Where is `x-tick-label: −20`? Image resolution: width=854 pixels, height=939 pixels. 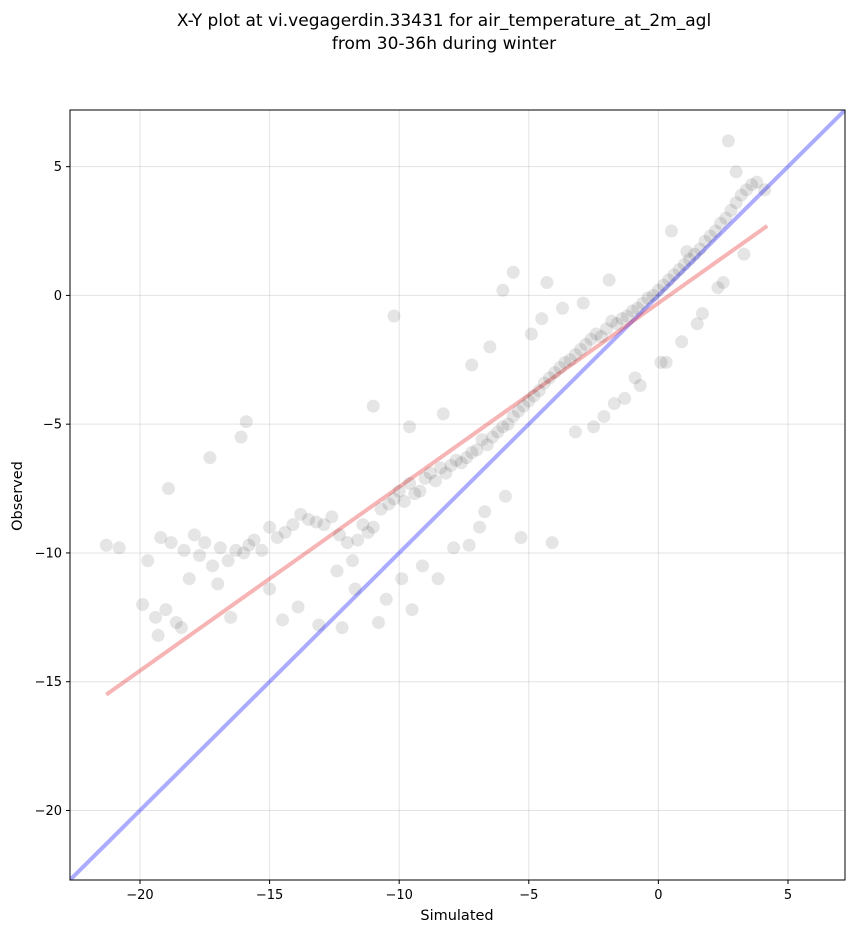 x-tick-label: −20 is located at coordinates (139, 895).